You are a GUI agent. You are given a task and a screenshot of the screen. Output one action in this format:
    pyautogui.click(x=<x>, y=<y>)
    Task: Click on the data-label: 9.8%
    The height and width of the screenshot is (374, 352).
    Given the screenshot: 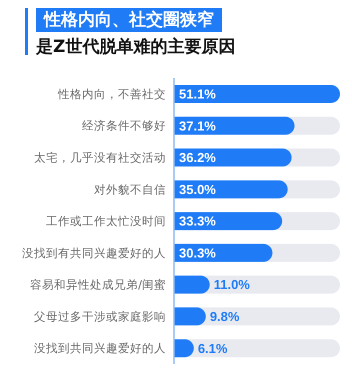 What is the action you would take?
    pyautogui.click(x=225, y=316)
    